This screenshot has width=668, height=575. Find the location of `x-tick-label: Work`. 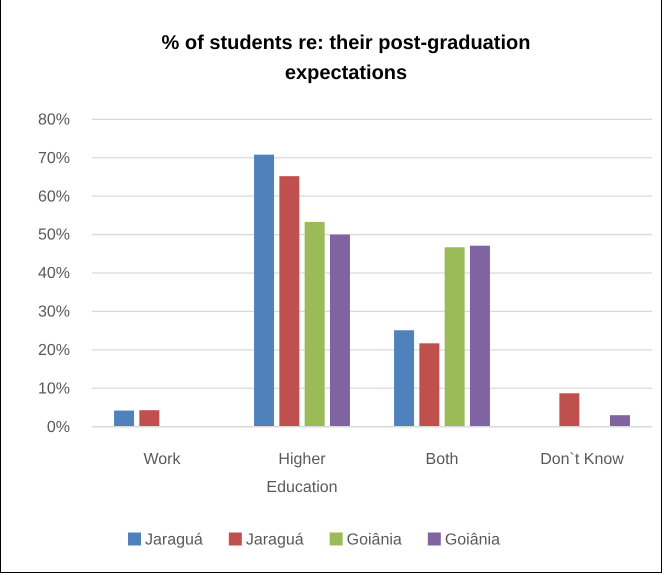

x-tick-label: Work is located at coordinates (162, 459).